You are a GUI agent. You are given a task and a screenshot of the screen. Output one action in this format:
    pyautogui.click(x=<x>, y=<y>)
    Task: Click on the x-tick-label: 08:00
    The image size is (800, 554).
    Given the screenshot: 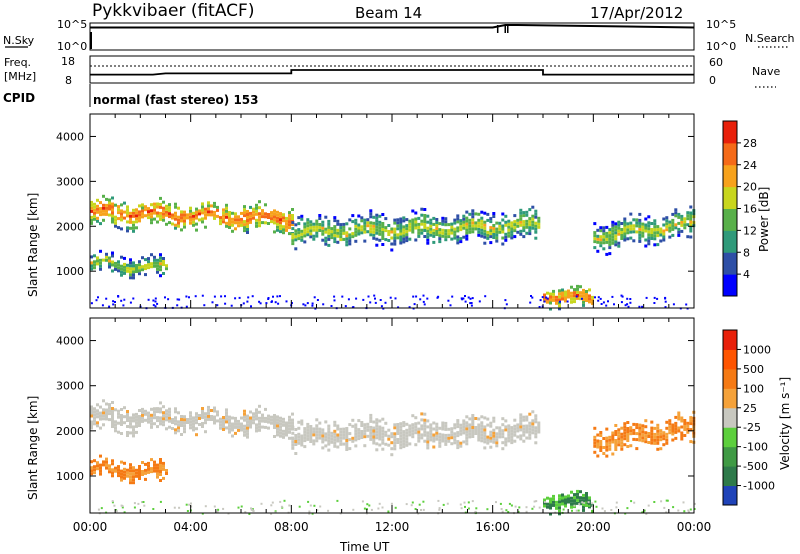 What is the action you would take?
    pyautogui.click(x=291, y=527)
    